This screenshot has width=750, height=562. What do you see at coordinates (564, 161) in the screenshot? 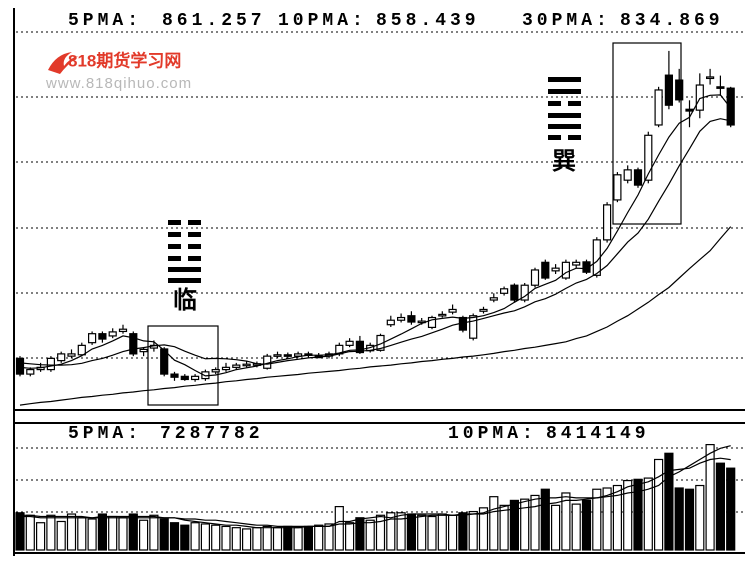
I see `hexagram-label: 巽` at bounding box center [564, 161].